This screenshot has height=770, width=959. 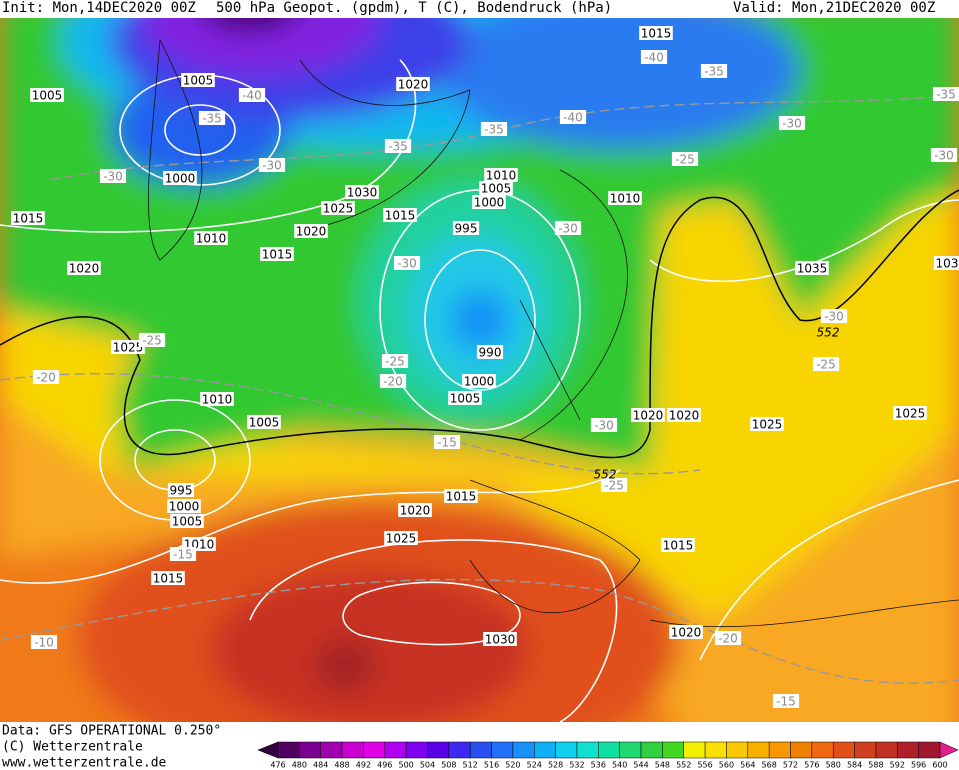 I want to click on colorbar-tick-label: 496, so click(x=384, y=765).